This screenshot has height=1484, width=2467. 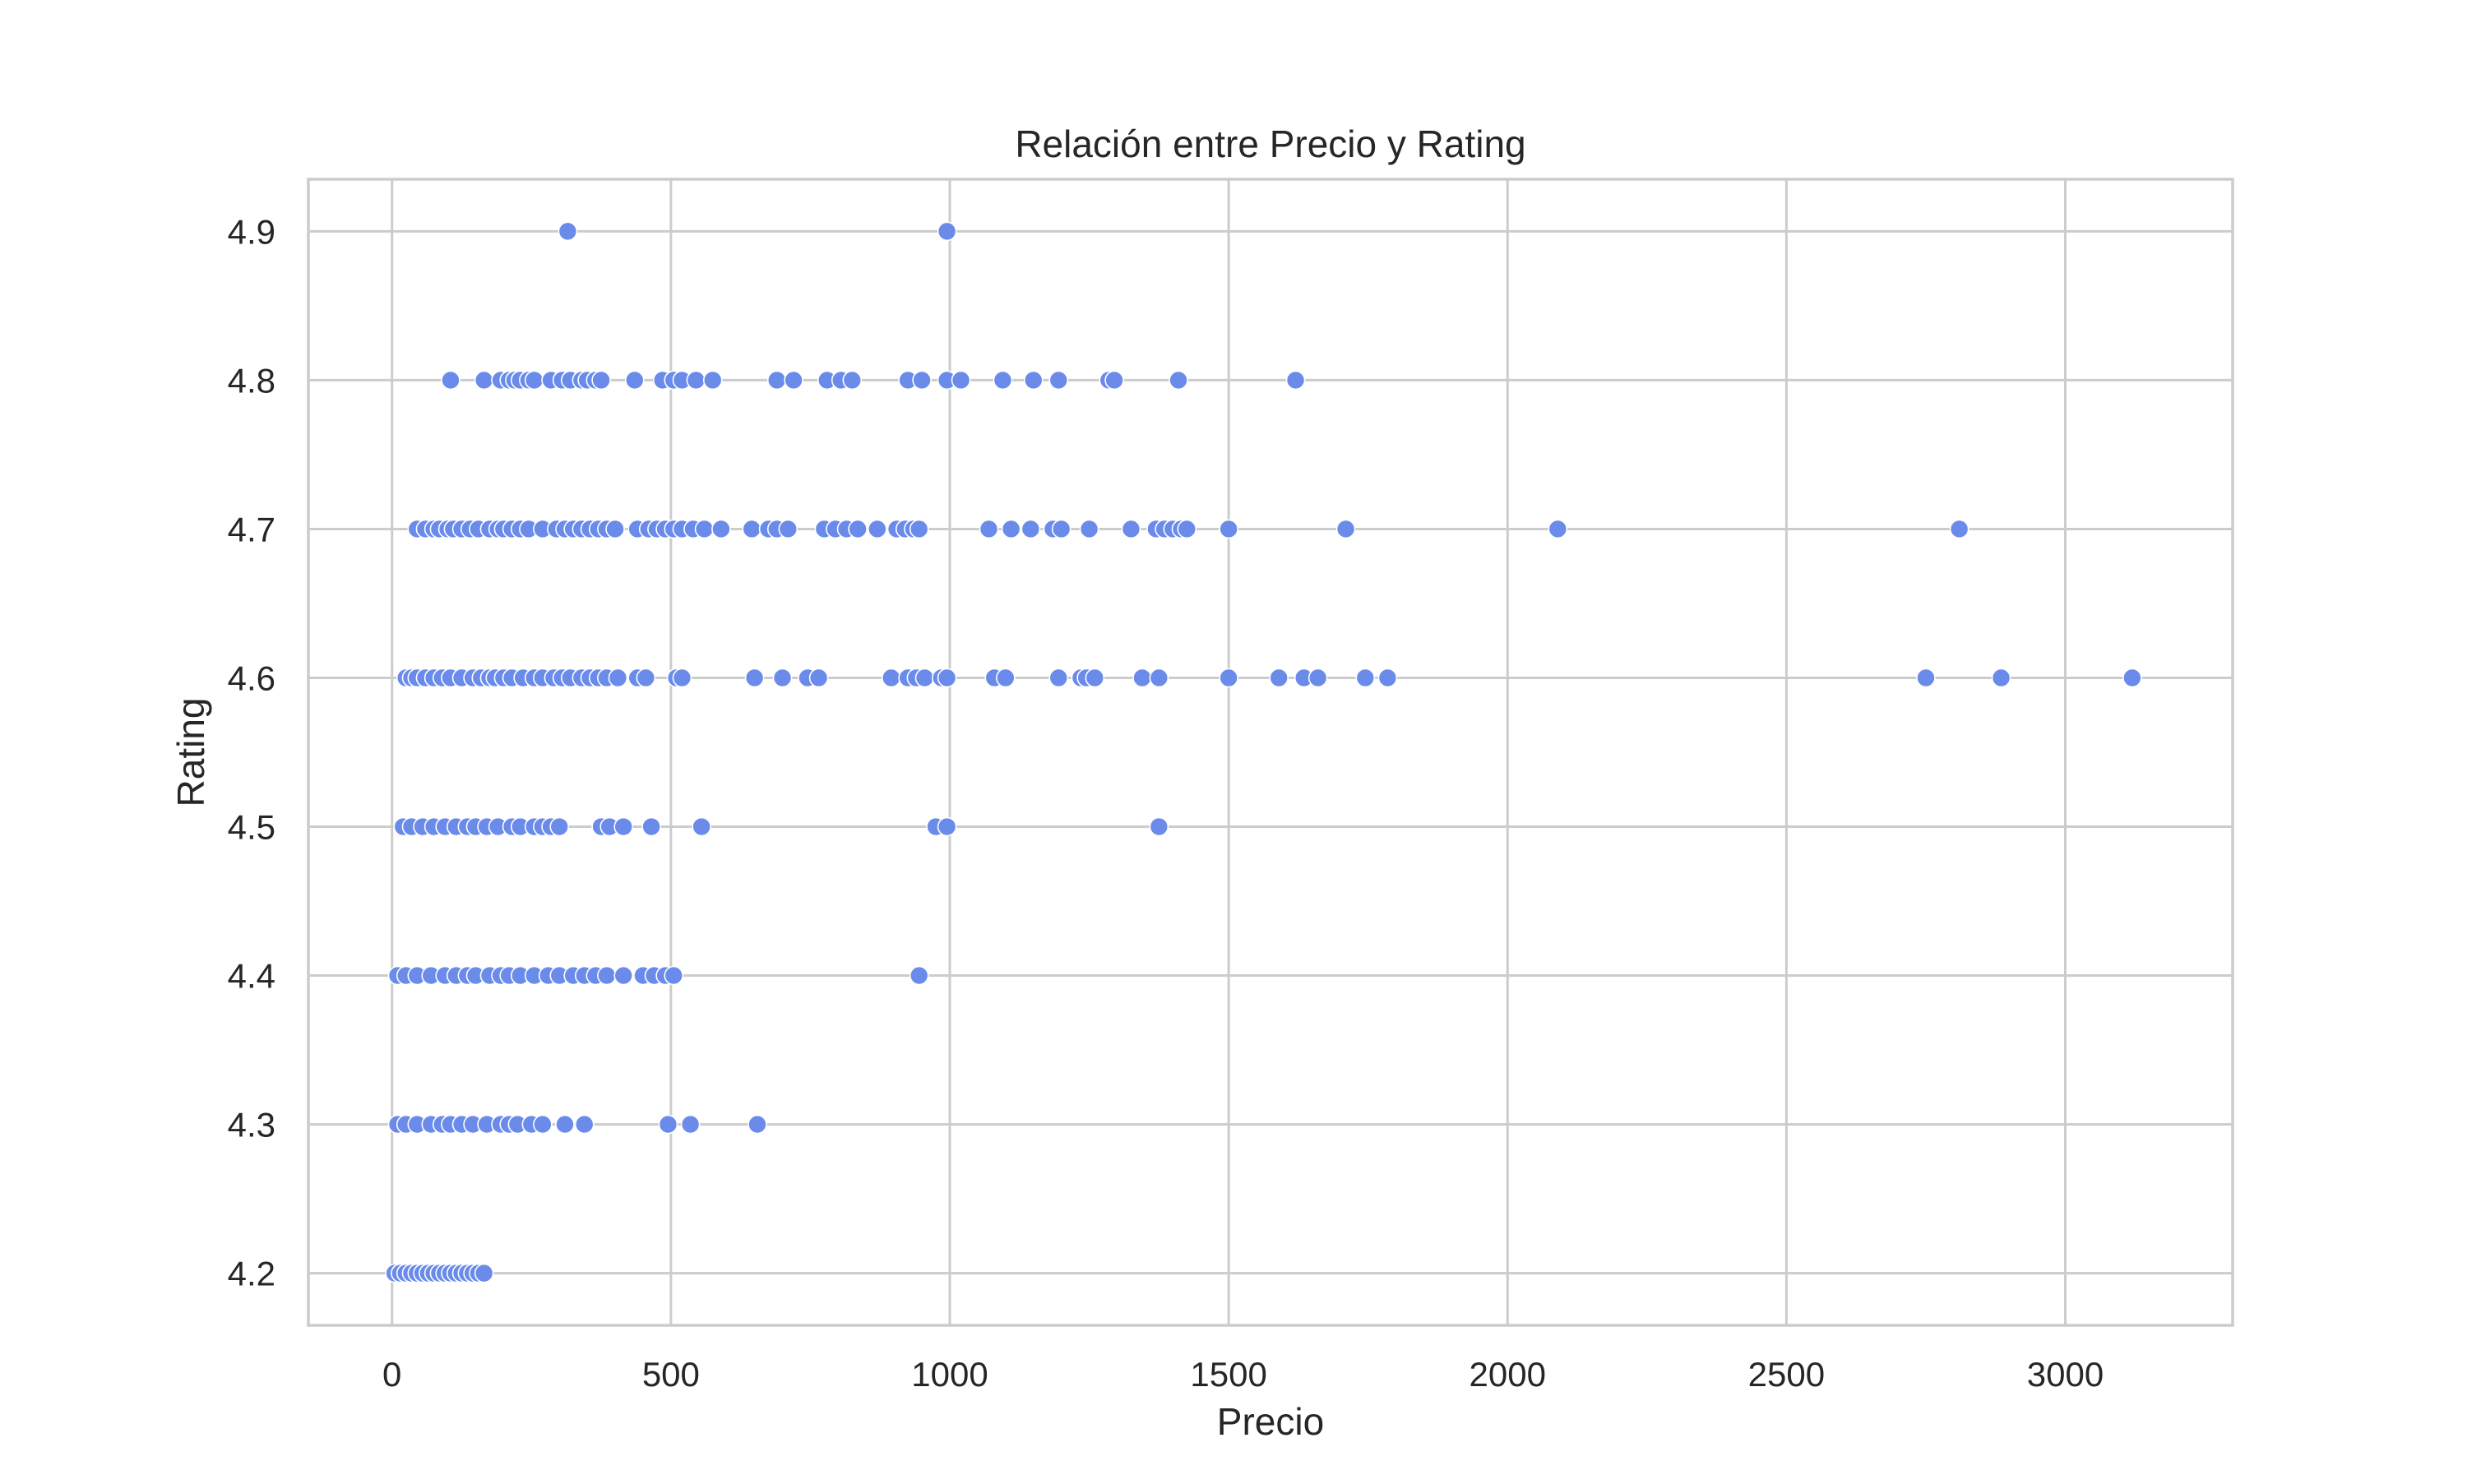 What do you see at coordinates (252, 529) in the screenshot?
I see `y-tick-label: 4.7` at bounding box center [252, 529].